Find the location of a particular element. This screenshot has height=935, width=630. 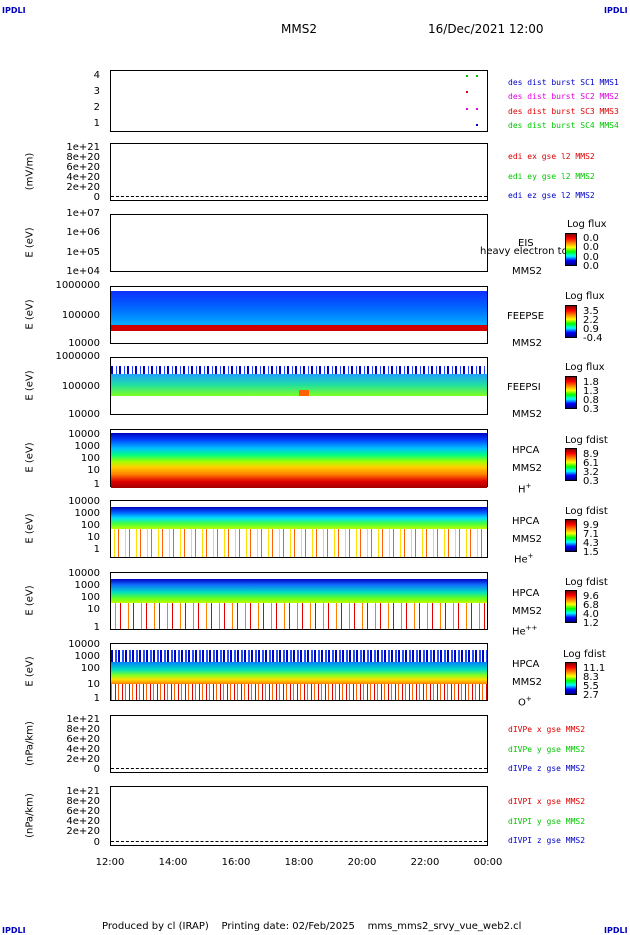

panel-divpe is located at coordinates (299, 744).